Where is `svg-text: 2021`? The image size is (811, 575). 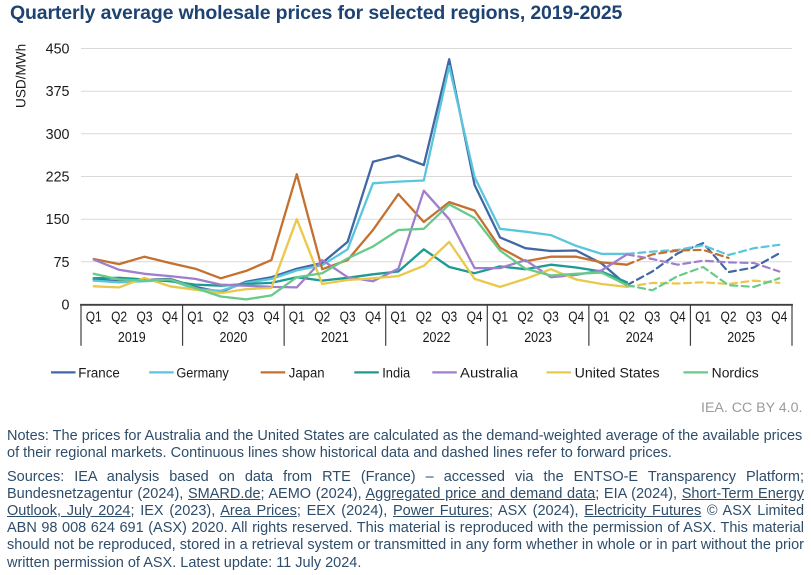
svg-text: 2021 is located at coordinates (335, 338).